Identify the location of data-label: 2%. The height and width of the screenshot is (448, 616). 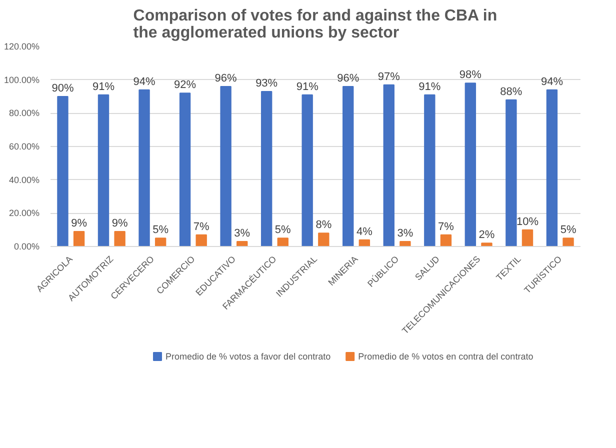
(486, 235).